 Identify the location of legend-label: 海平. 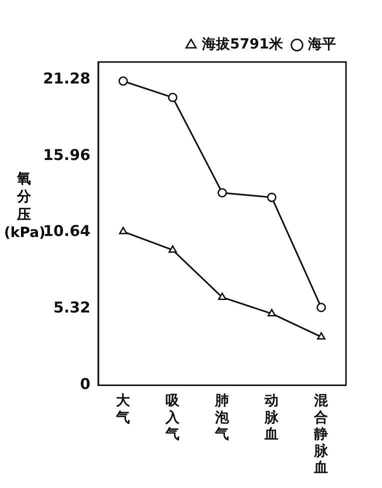
(321, 44).